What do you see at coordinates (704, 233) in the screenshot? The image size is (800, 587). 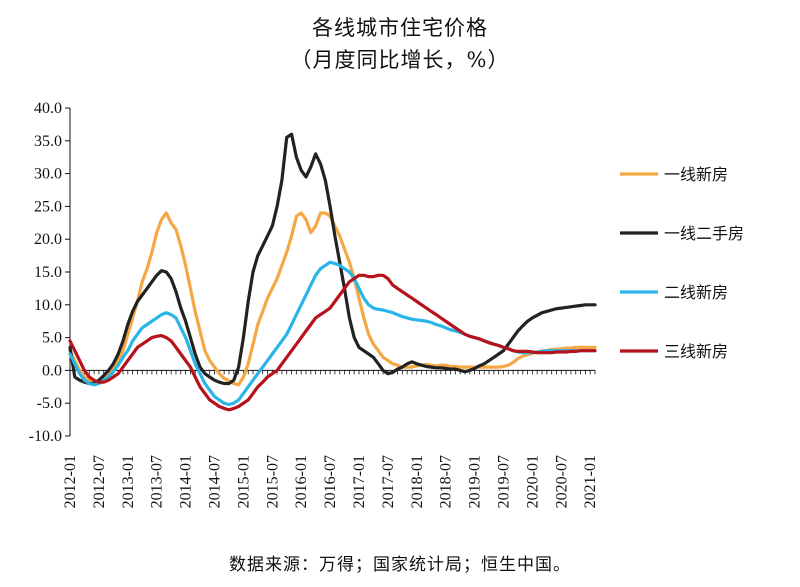 I see `legend-label: 一线二手房` at bounding box center [704, 233].